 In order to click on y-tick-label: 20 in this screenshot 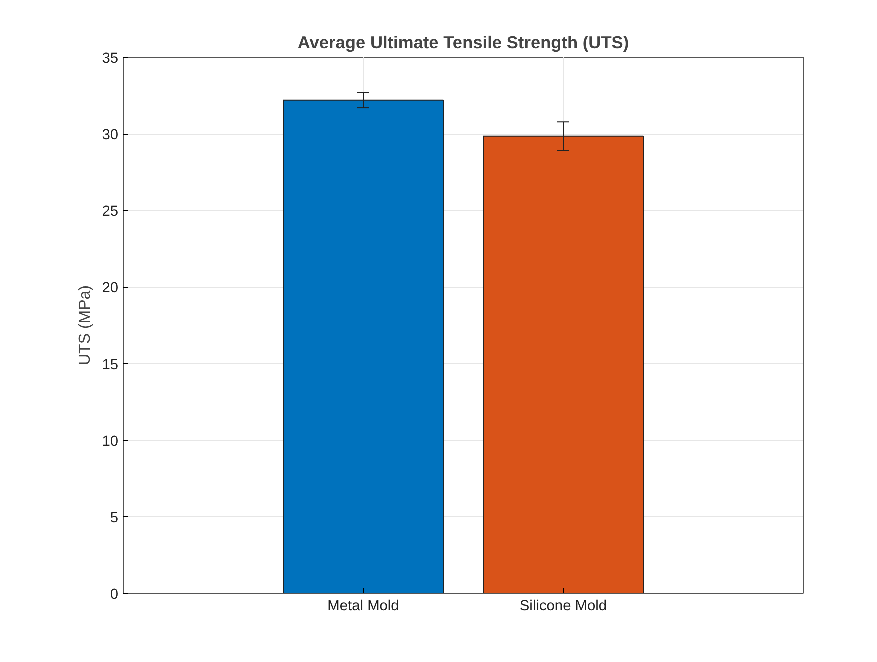, I will do `click(110, 288)`.